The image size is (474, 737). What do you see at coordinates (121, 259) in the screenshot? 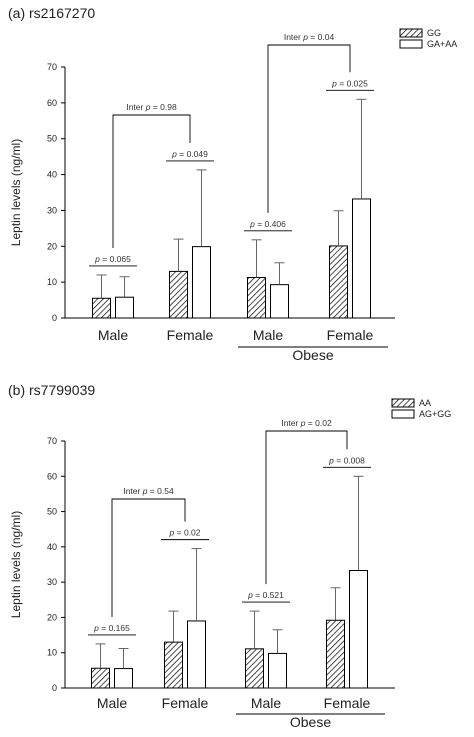
I see `pvalue: 0.065` at bounding box center [121, 259].